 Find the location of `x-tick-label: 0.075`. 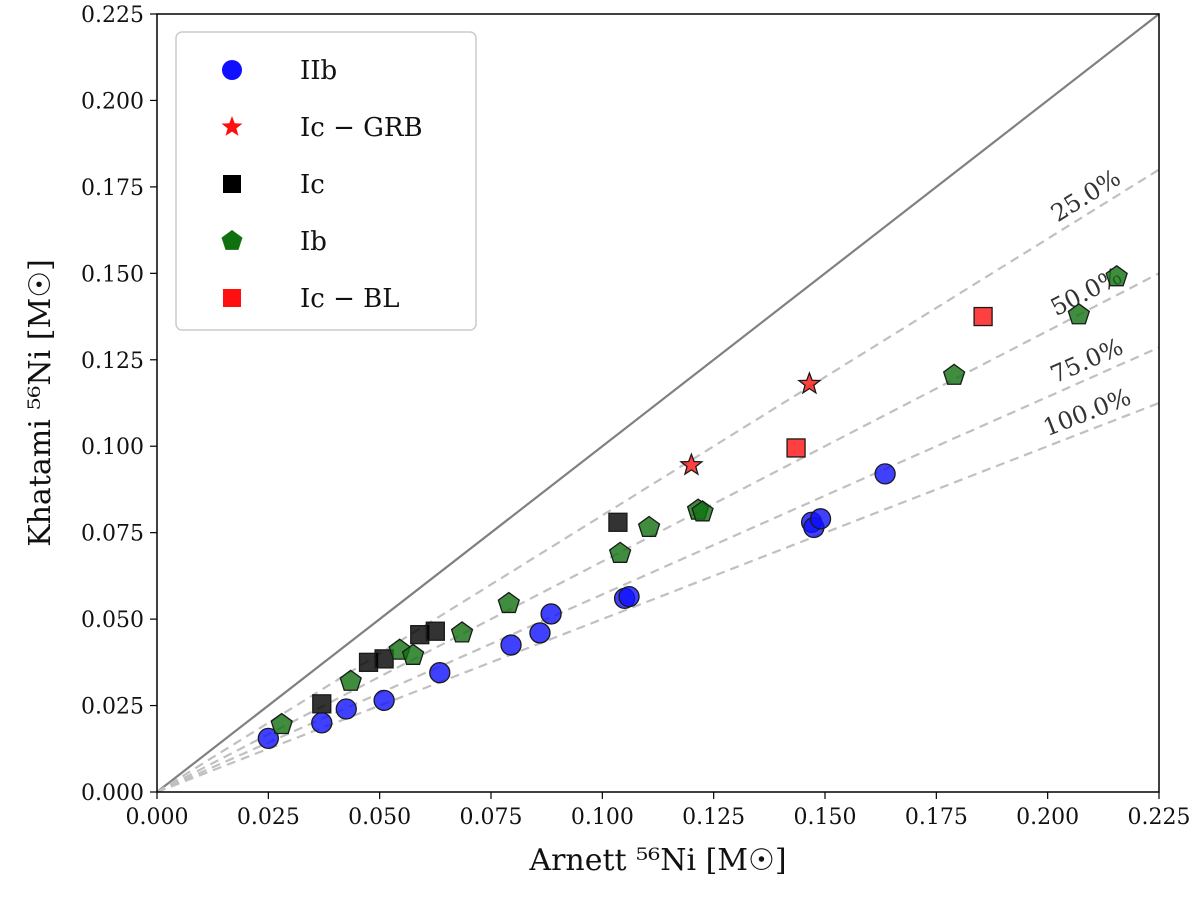

x-tick-label: 0.075 is located at coordinates (491, 817).